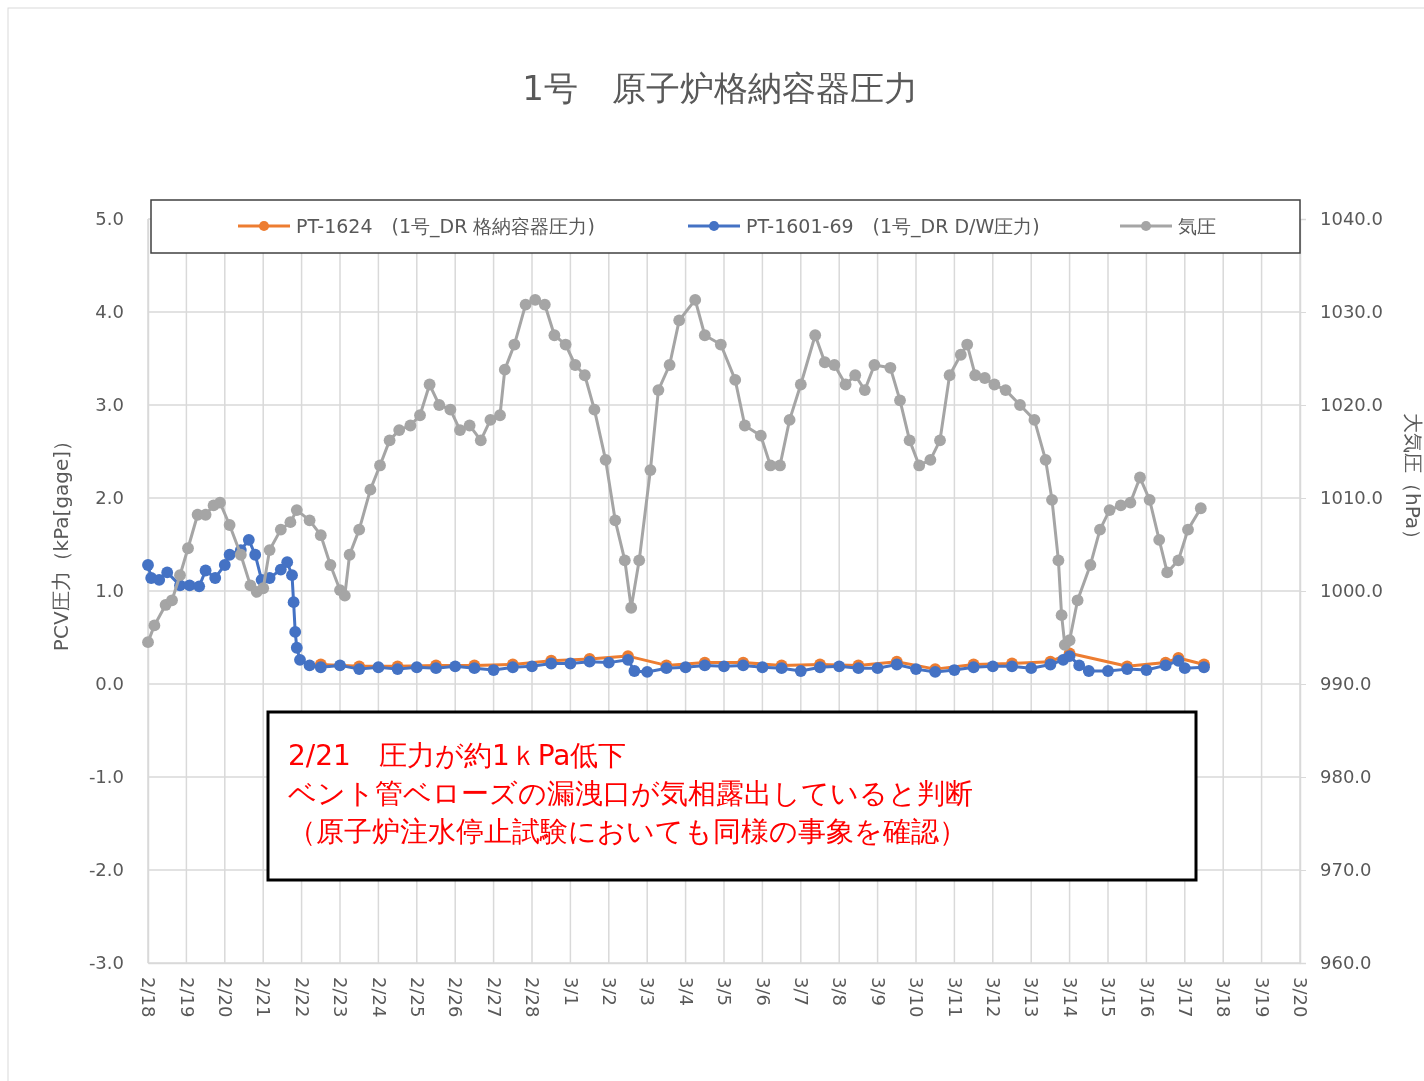 The height and width of the screenshot is (1081, 1424). Describe the element at coordinates (763, 991) in the screenshot. I see `x-tick-label: 3/6` at that location.